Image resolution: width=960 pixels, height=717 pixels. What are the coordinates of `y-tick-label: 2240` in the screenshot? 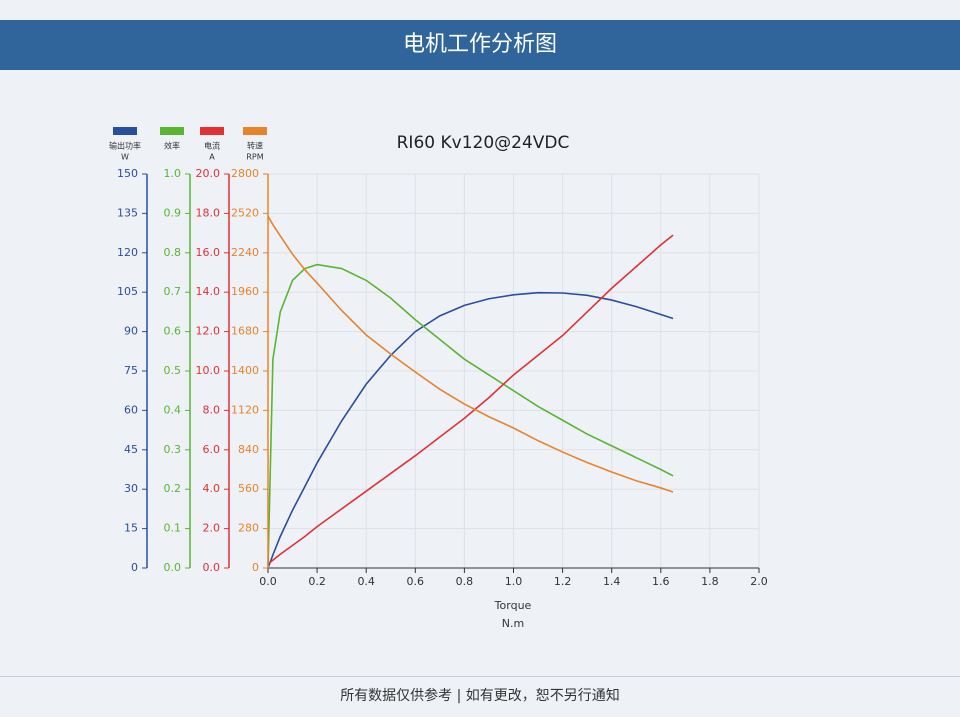 It's located at (245, 252).